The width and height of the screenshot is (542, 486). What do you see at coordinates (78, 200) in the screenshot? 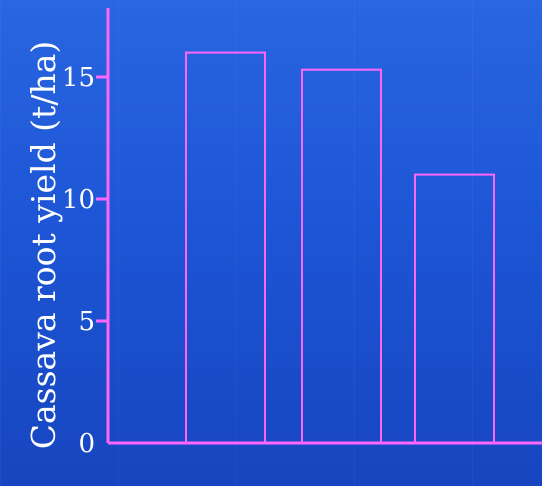
I see `y-tick-label: 10` at bounding box center [78, 200].